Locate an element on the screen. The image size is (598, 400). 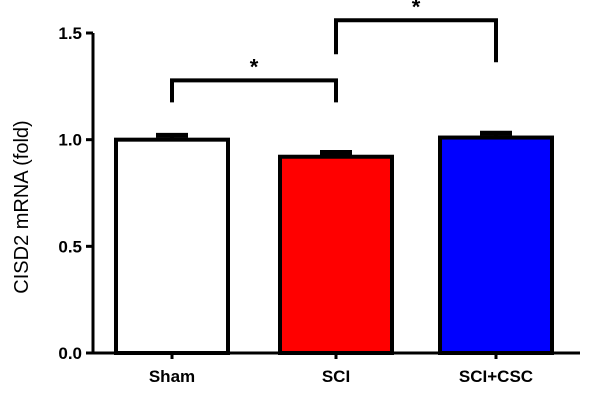
x-labels-layer: Sham SCI SCI+CSC is located at coordinates (341, 369).